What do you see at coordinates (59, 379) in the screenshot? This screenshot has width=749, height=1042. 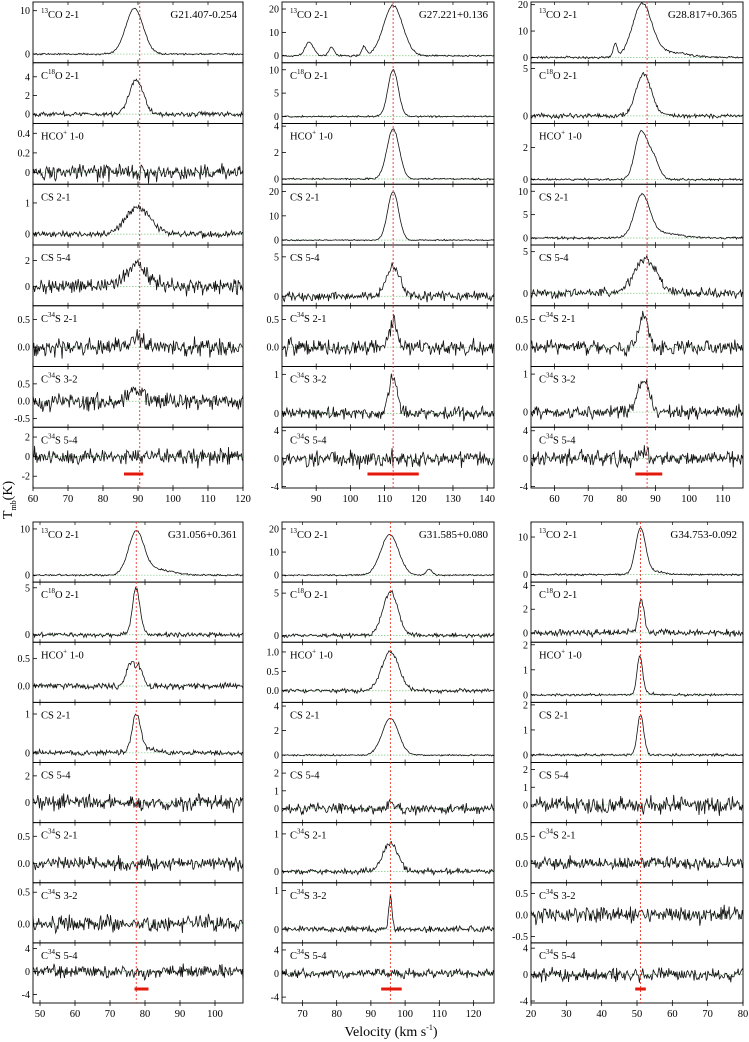 I see `line-label: C34S 3-2` at bounding box center [59, 379].